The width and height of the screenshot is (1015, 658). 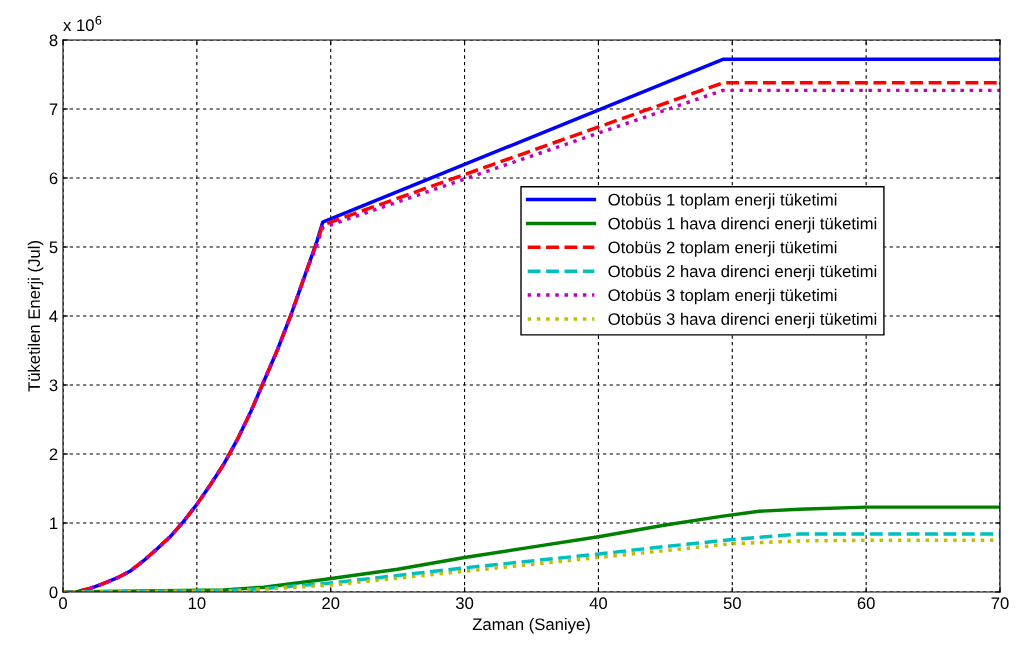 I want to click on x-axis-title: Zaman (Saniye), so click(x=531, y=625).